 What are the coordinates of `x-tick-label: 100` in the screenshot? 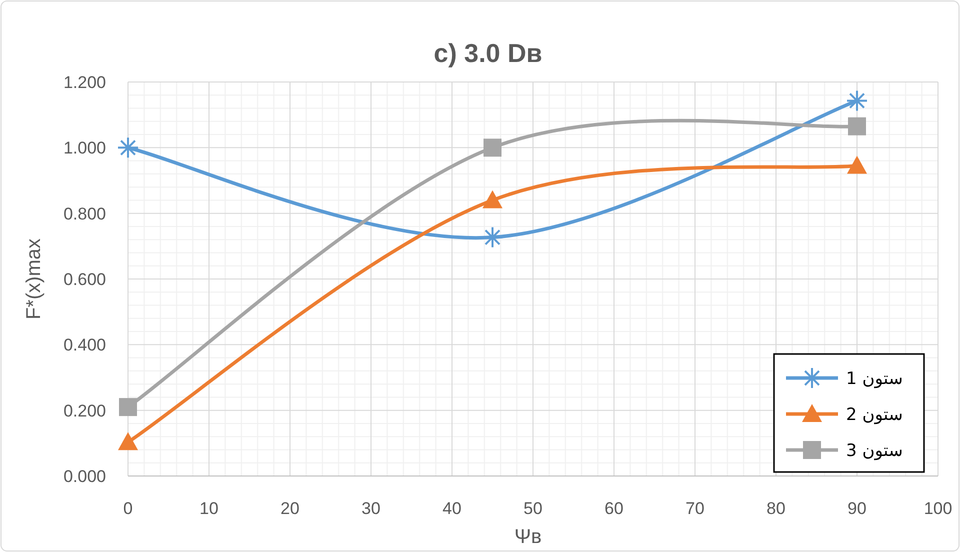 It's located at (938, 508).